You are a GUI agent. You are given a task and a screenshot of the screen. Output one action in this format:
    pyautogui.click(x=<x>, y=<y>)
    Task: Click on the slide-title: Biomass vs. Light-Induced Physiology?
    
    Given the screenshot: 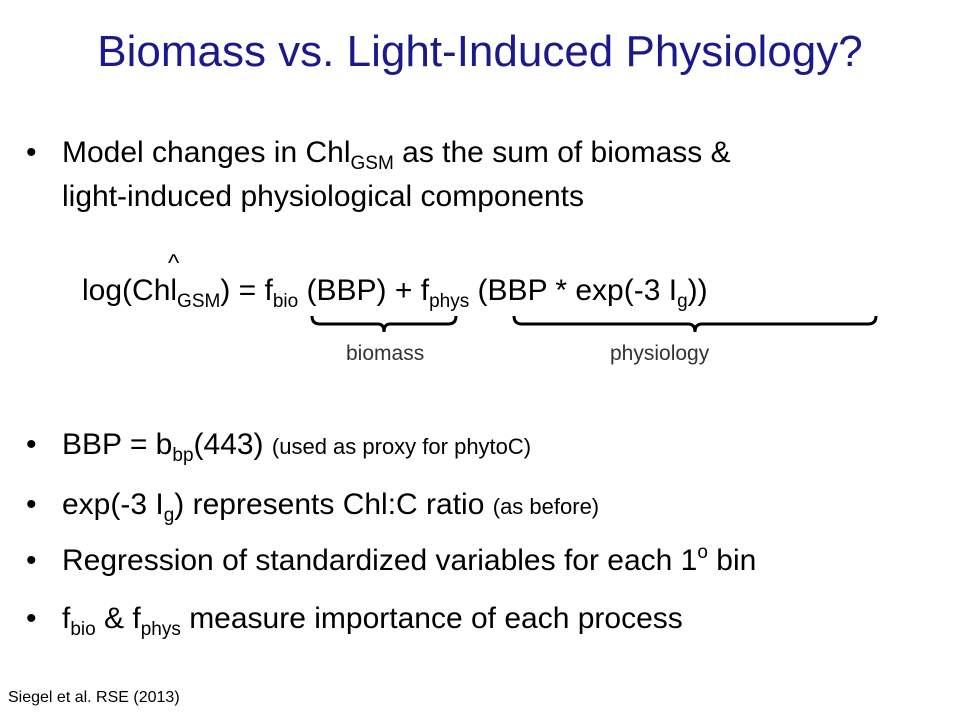 What is the action you would take?
    pyautogui.click(x=480, y=51)
    